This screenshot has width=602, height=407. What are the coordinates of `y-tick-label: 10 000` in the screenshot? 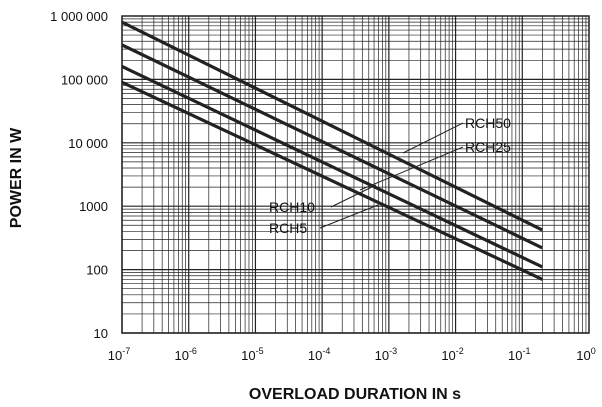 It's located at (88, 143).